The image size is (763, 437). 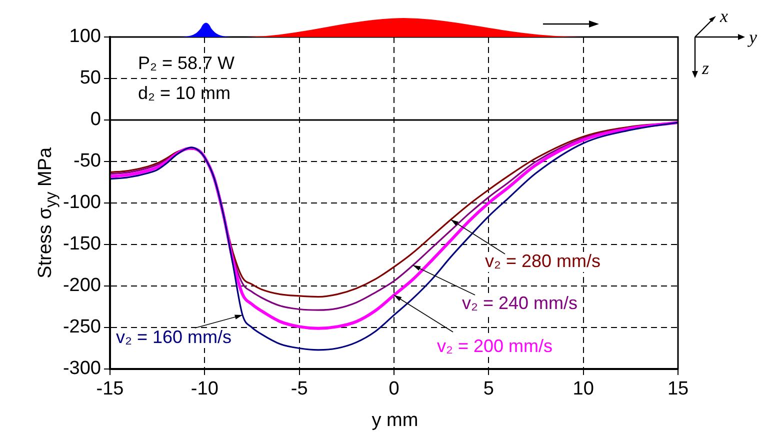 What do you see at coordinates (299, 389) in the screenshot?
I see `x-tick-label: -5` at bounding box center [299, 389].